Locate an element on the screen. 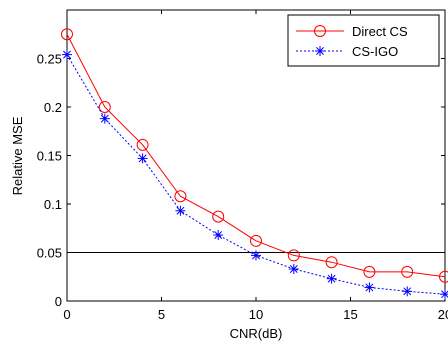  x-tick-label: 15 is located at coordinates (350, 314).